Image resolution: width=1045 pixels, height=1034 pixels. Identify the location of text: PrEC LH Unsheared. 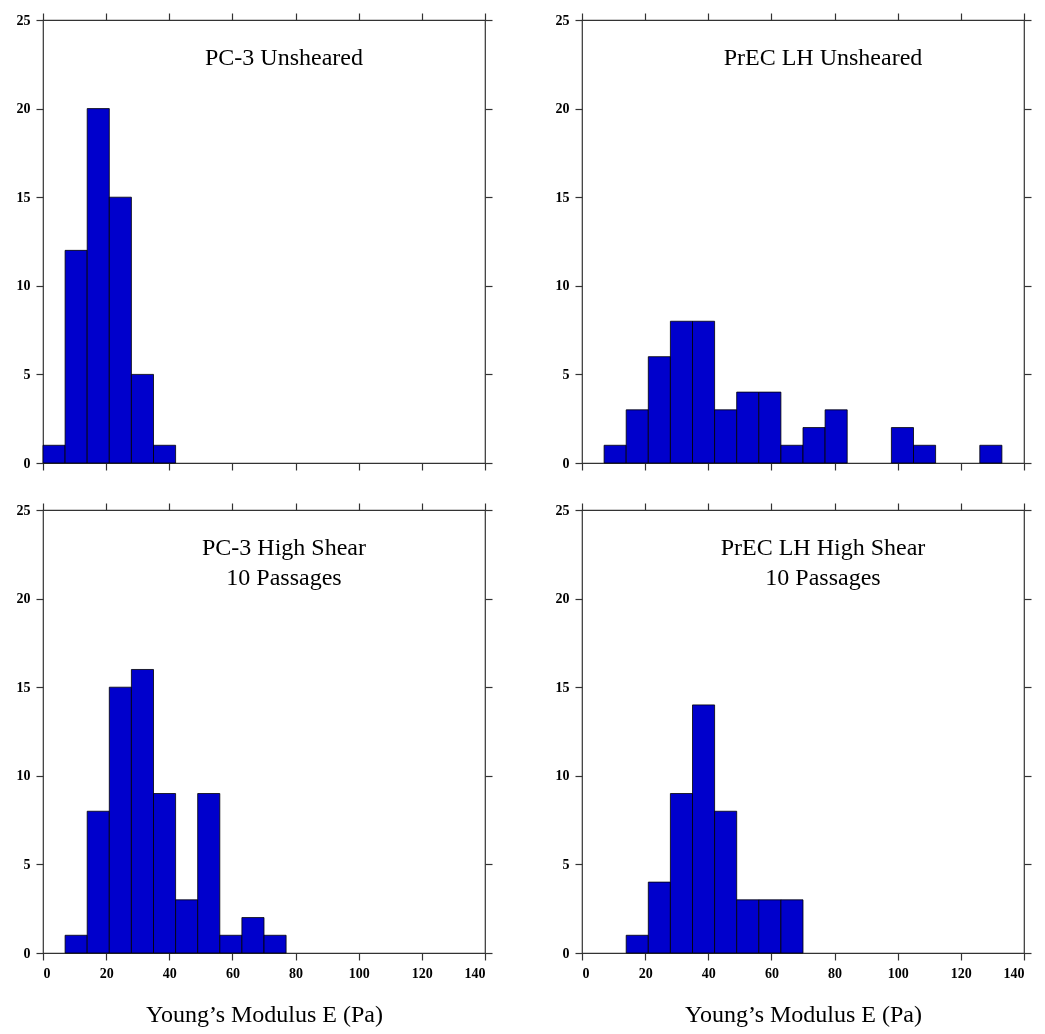
(823, 57).